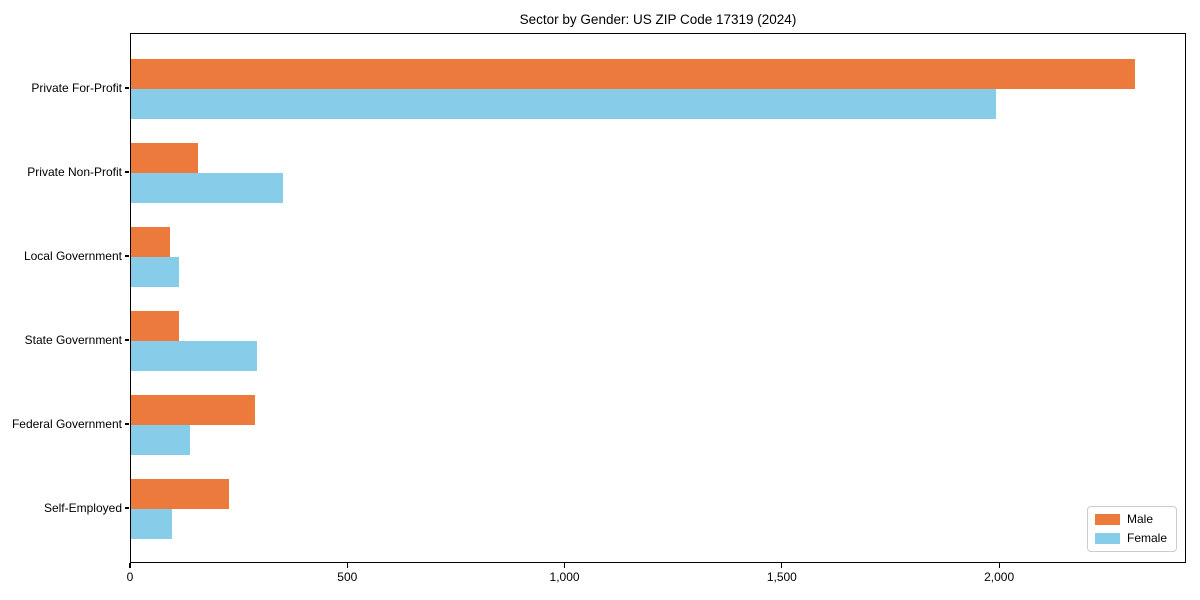 This screenshot has height=600, width=1200. I want to click on y-tick-label-state-government: State Government, so click(73, 340).